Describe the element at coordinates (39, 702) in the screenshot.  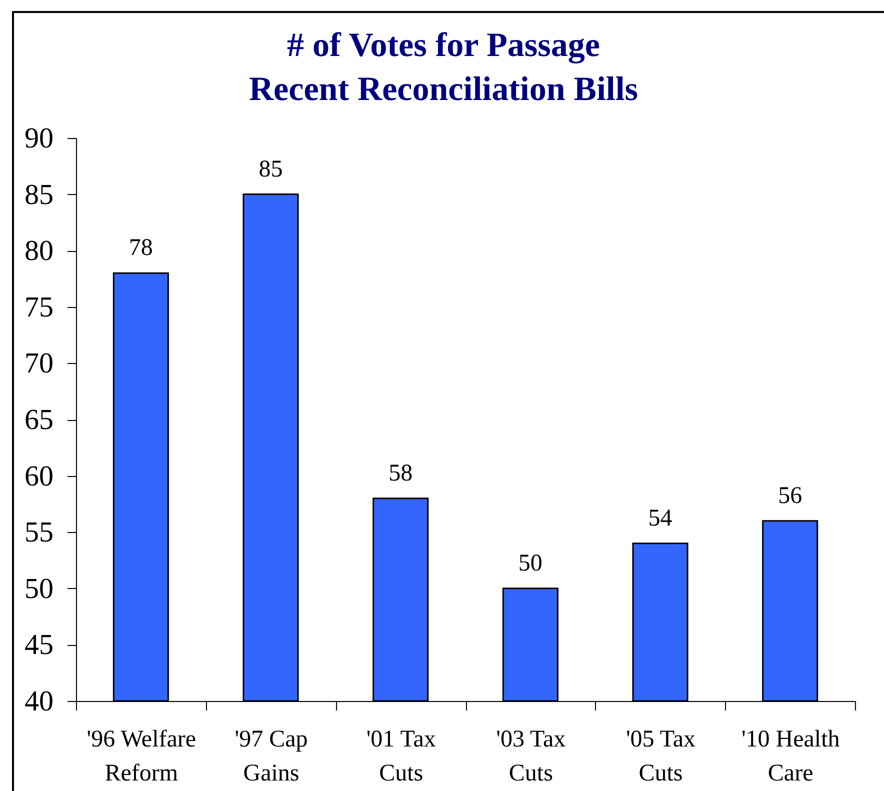
I see `y-tick-label: 40` at that location.